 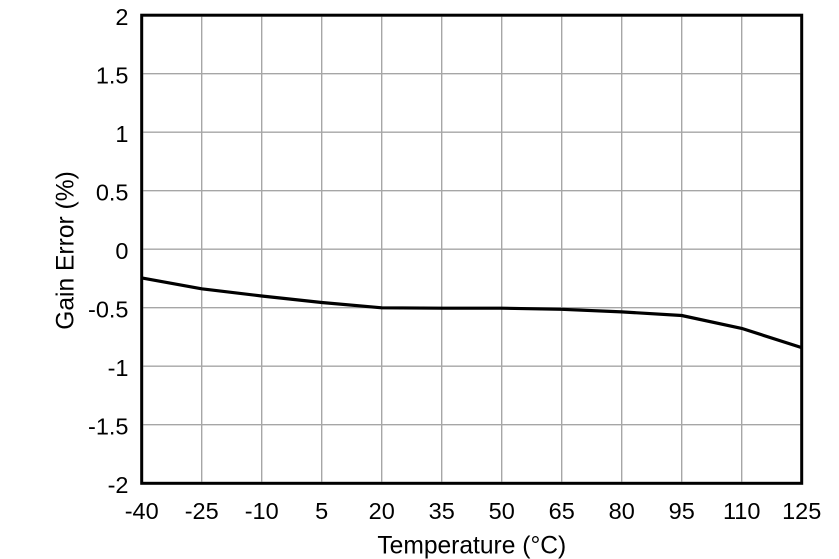 I want to click on svg-text: -10, so click(x=262, y=511).